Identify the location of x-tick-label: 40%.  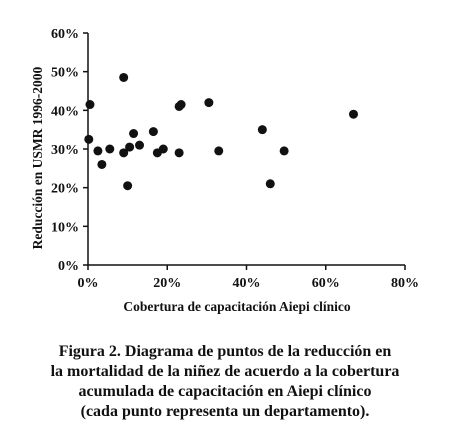
(247, 283).